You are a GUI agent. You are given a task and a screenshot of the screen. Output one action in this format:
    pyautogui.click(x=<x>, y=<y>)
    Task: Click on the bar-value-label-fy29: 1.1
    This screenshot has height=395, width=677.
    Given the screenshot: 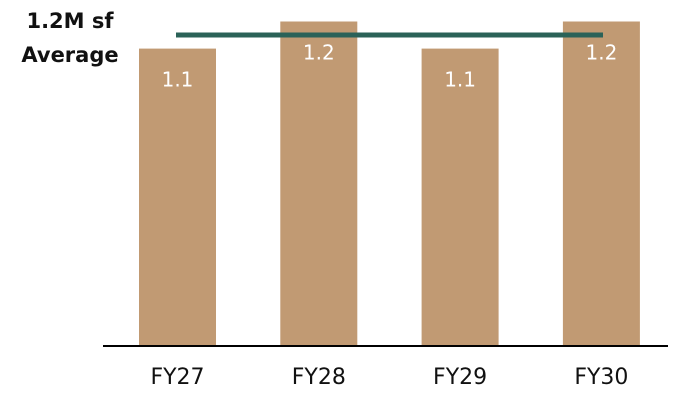 What is the action you would take?
    pyautogui.click(x=460, y=80)
    